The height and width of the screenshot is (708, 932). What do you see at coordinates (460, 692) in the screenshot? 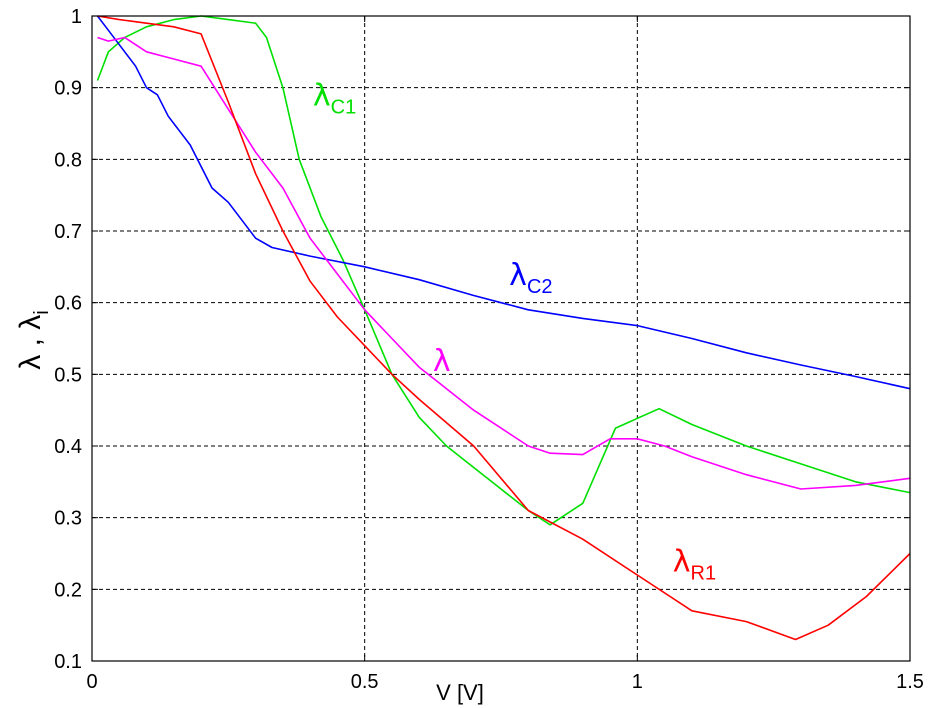
I see `x-axis-label: V [V]` at bounding box center [460, 692].